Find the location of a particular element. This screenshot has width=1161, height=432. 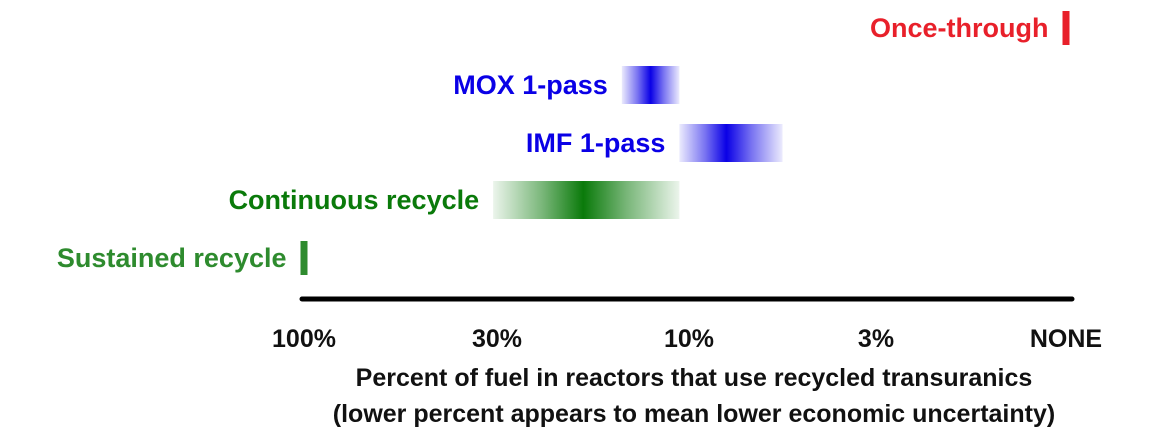

x-tick-label: 30% is located at coordinates (497, 339).